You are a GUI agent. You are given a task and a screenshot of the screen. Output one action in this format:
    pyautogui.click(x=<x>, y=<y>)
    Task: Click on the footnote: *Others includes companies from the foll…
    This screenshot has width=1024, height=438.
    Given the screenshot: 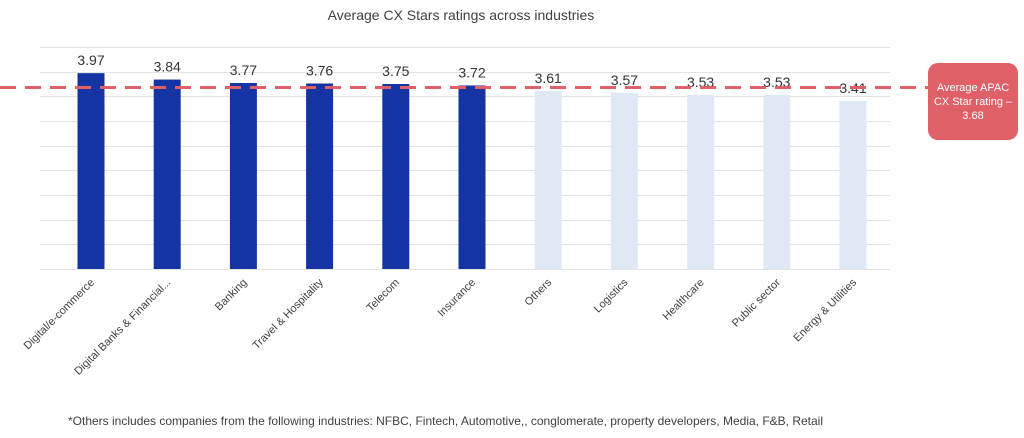 What is the action you would take?
    pyautogui.click(x=446, y=421)
    